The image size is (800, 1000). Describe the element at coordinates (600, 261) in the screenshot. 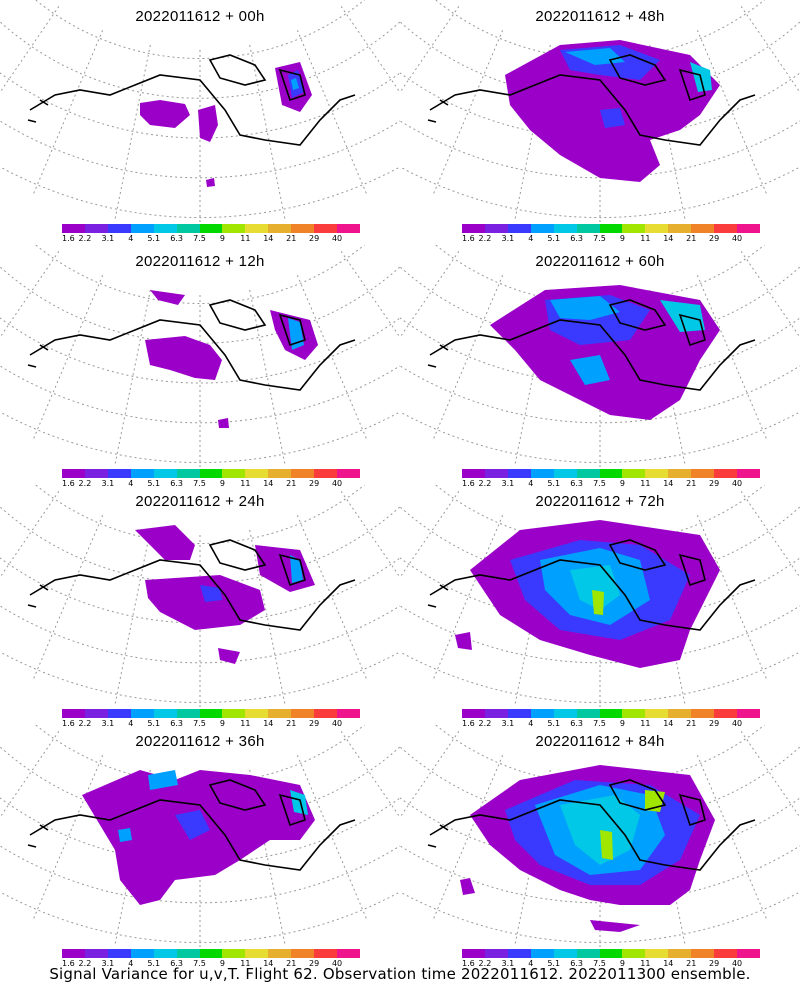

I see `panel-title: 2022011612 + 60h` at that location.